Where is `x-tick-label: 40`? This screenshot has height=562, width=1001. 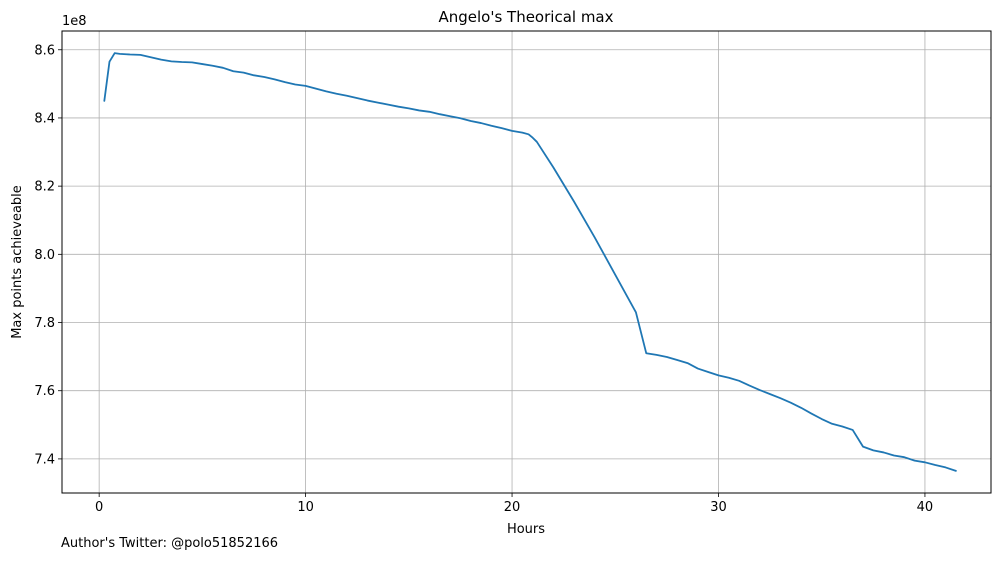
x-tick-label: 40 is located at coordinates (925, 507).